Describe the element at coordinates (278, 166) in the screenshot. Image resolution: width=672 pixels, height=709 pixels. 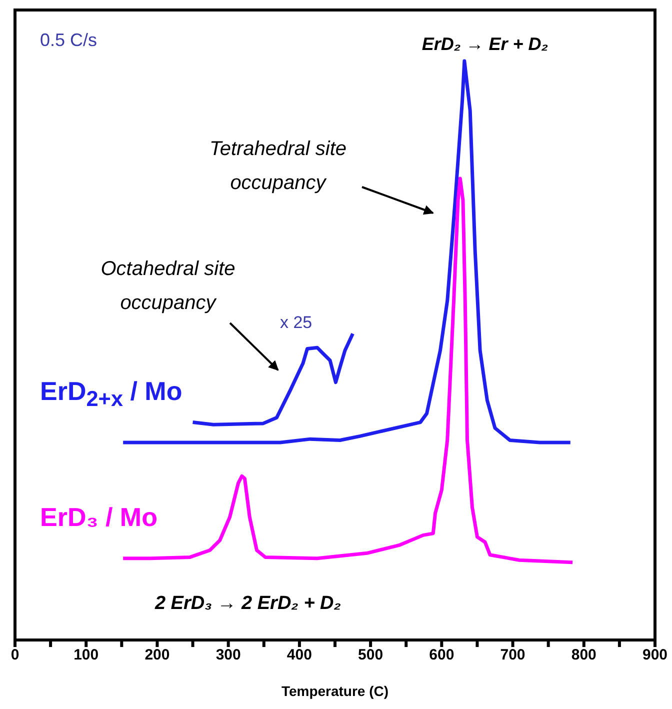
I see `annotation: Tetrahedral site occupancy` at that location.